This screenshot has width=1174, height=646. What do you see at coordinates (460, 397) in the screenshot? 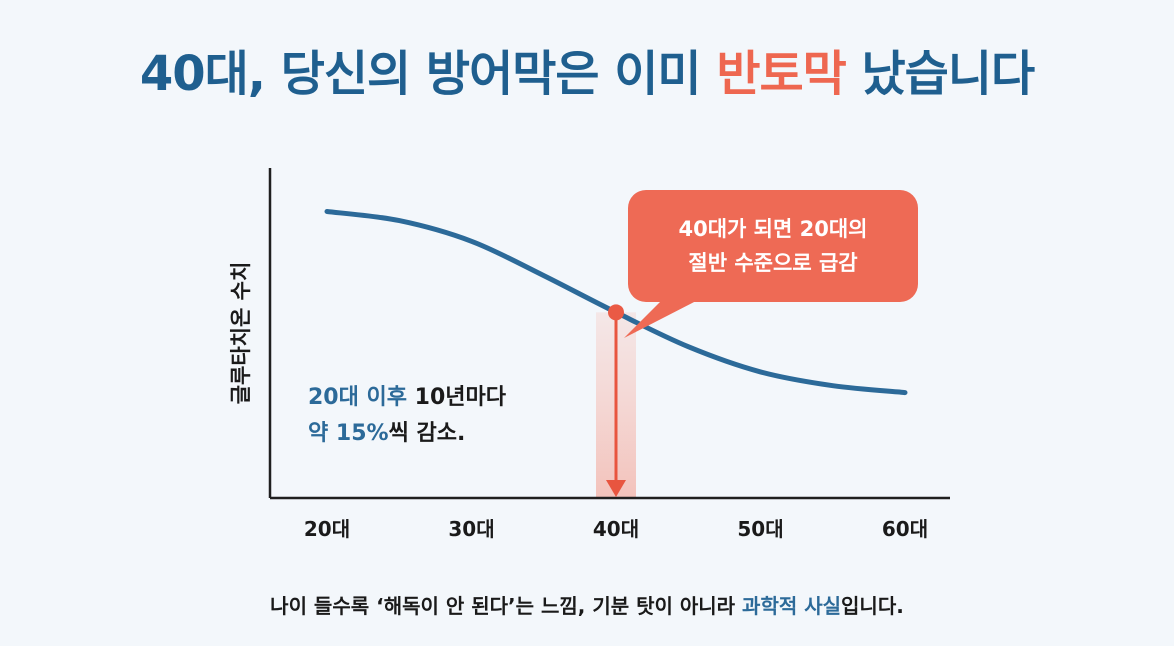
I see `note-line1-text: 10년마다` at bounding box center [460, 397].